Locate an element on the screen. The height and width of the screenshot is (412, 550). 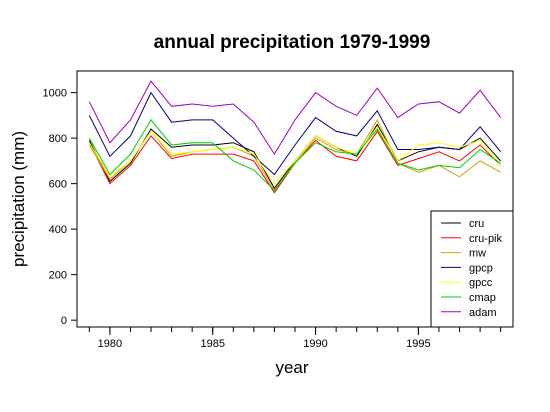
legend-label-gpcp: gpcp is located at coordinates (481, 268).